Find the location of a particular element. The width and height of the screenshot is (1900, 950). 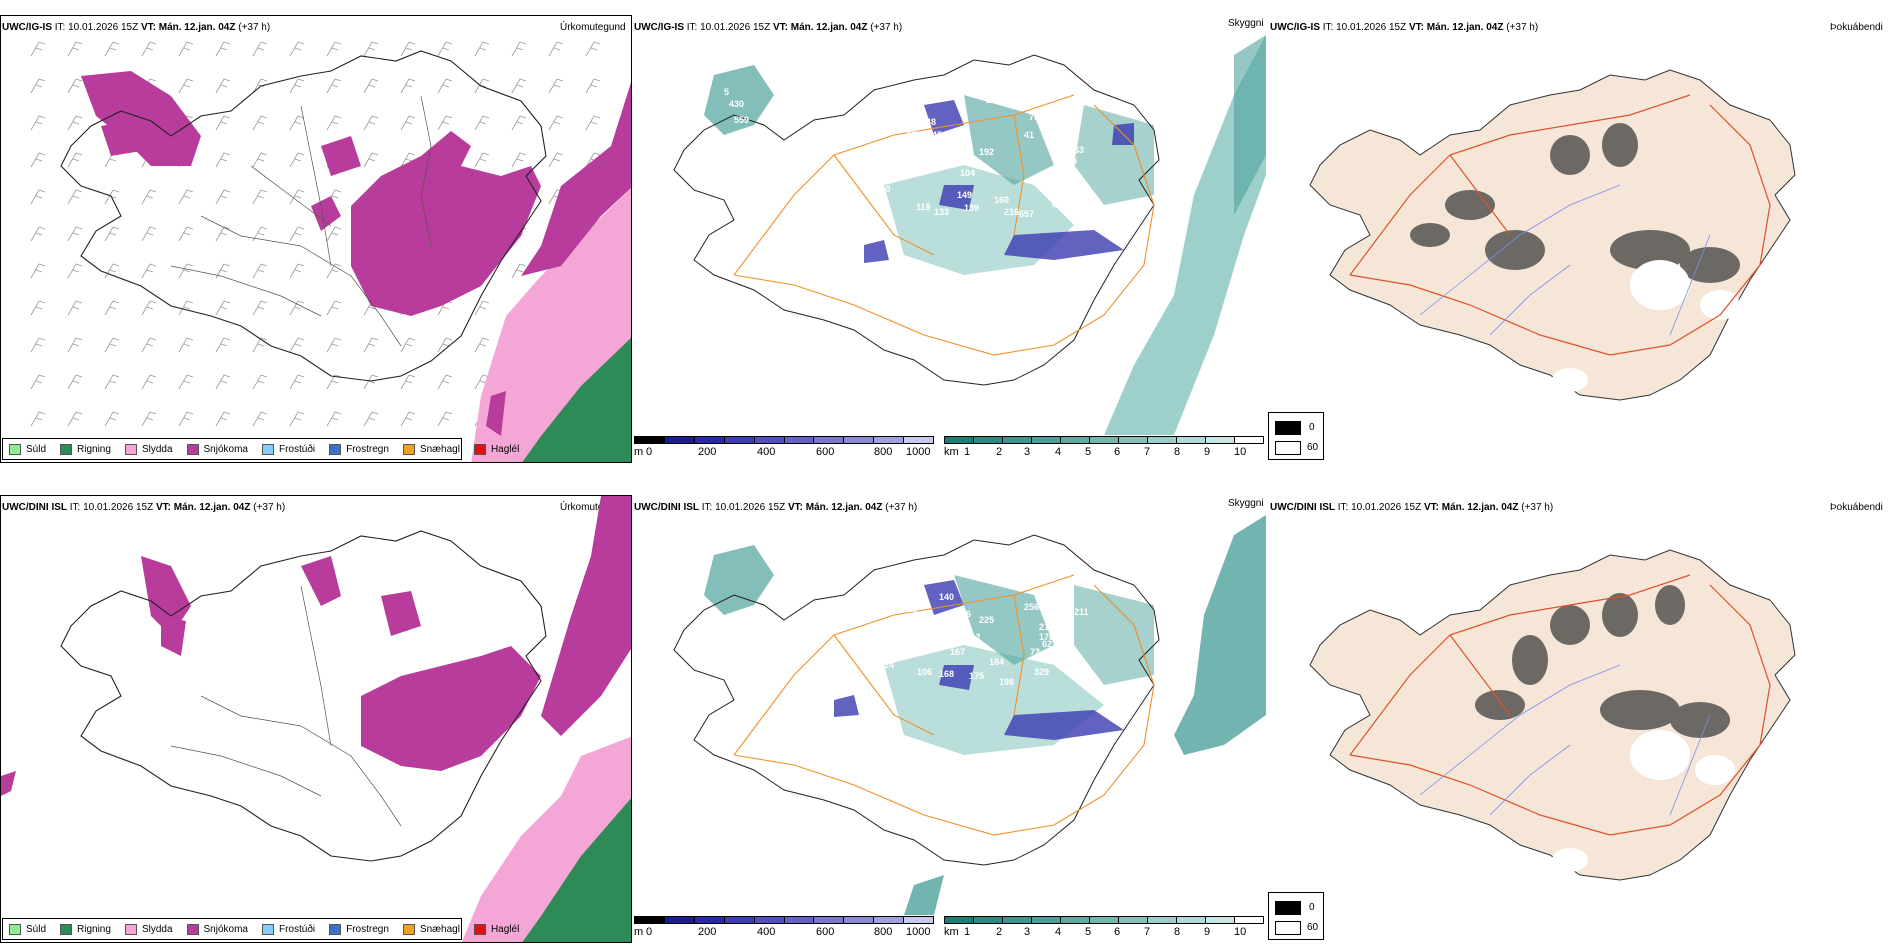

ceiling-label: 77 is located at coordinates (939, 157).